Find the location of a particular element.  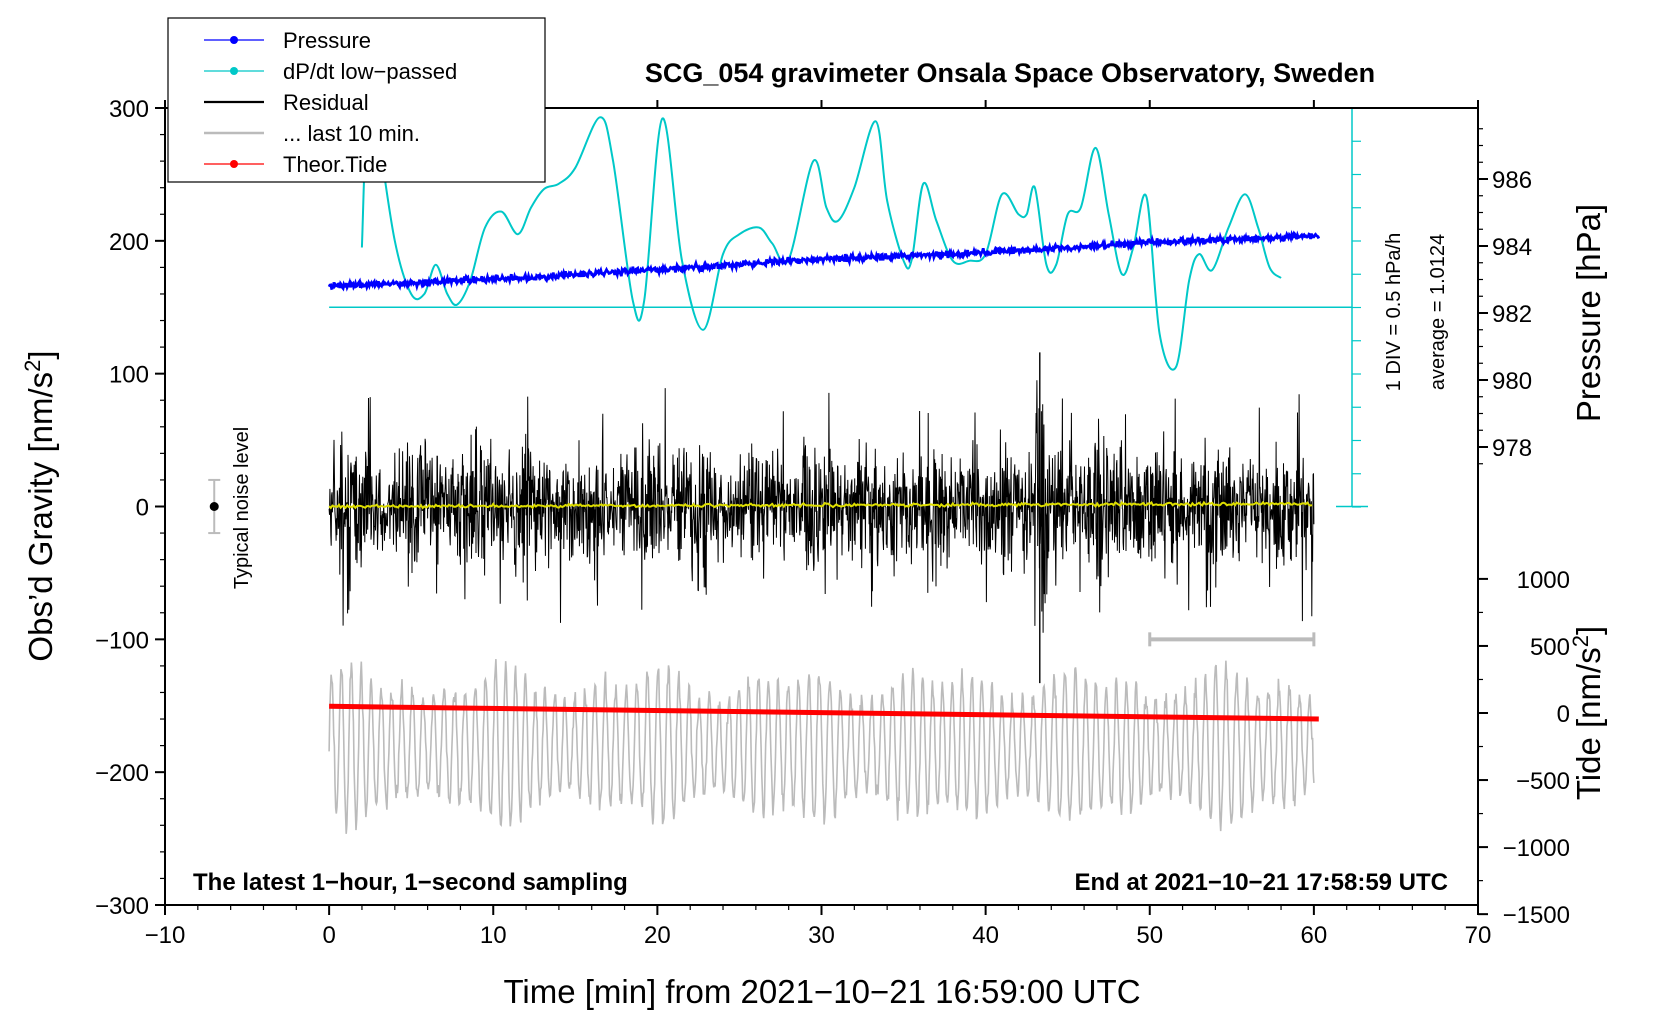

legend-label: Theor.Tide is located at coordinates (335, 164).